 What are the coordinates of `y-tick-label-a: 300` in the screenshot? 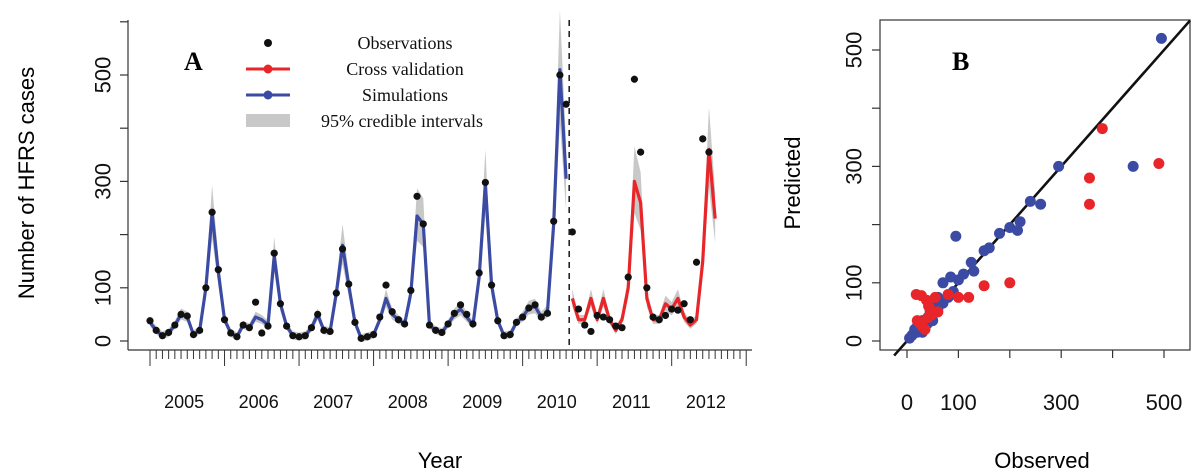 It's located at (103, 181).